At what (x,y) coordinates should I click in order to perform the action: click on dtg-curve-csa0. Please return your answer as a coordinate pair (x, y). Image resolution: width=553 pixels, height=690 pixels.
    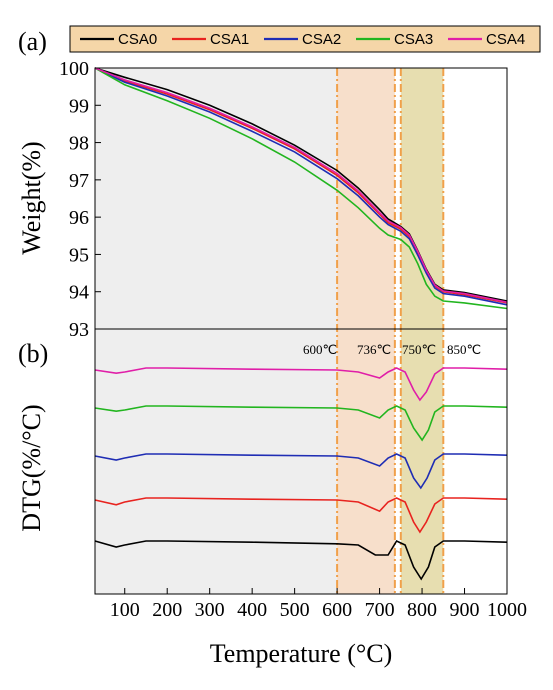
    Looking at the image, I should click on (301, 560).